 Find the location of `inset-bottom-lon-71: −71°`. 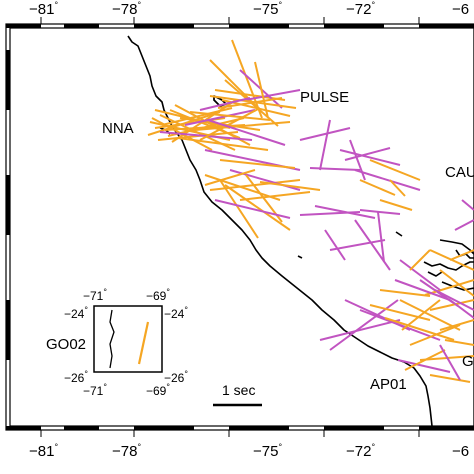

inset-bottom-lon-71: −71° is located at coordinates (95, 390).